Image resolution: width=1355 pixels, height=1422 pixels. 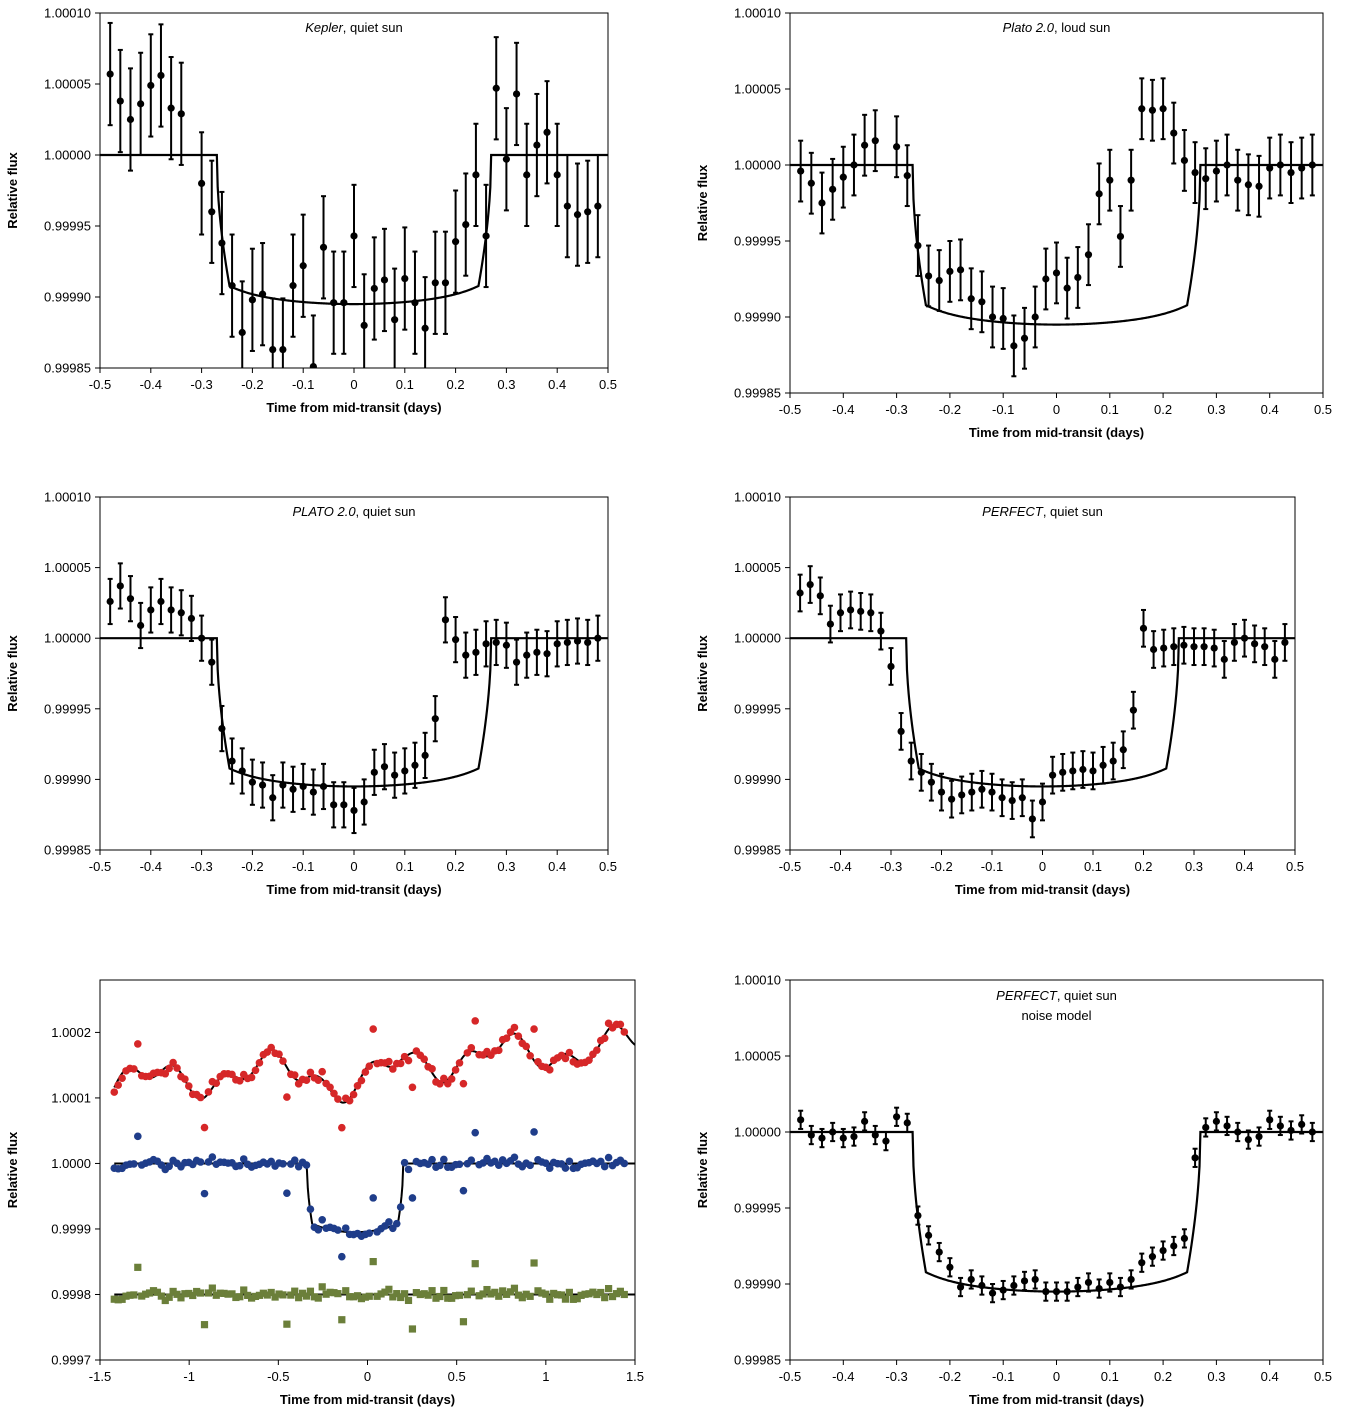 What do you see at coordinates (1216, 1376) in the screenshot?
I see `x-tick-label: 0.3` at bounding box center [1216, 1376].